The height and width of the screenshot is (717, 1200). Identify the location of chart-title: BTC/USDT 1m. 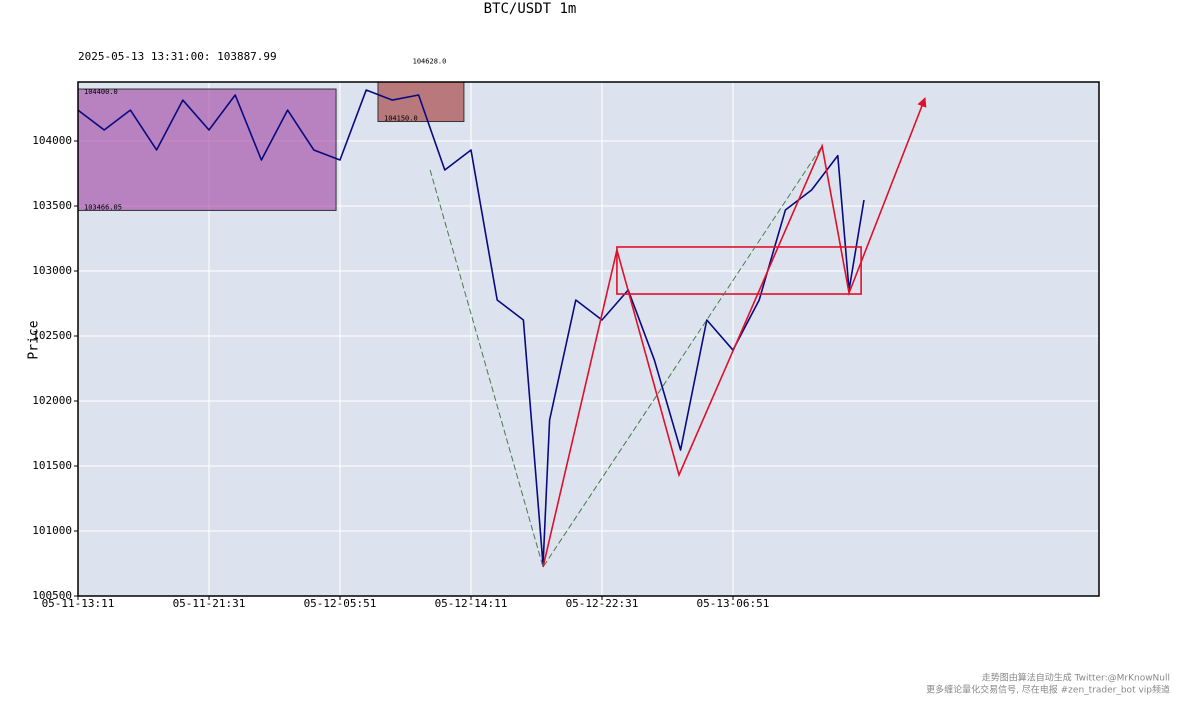
(530, 9).